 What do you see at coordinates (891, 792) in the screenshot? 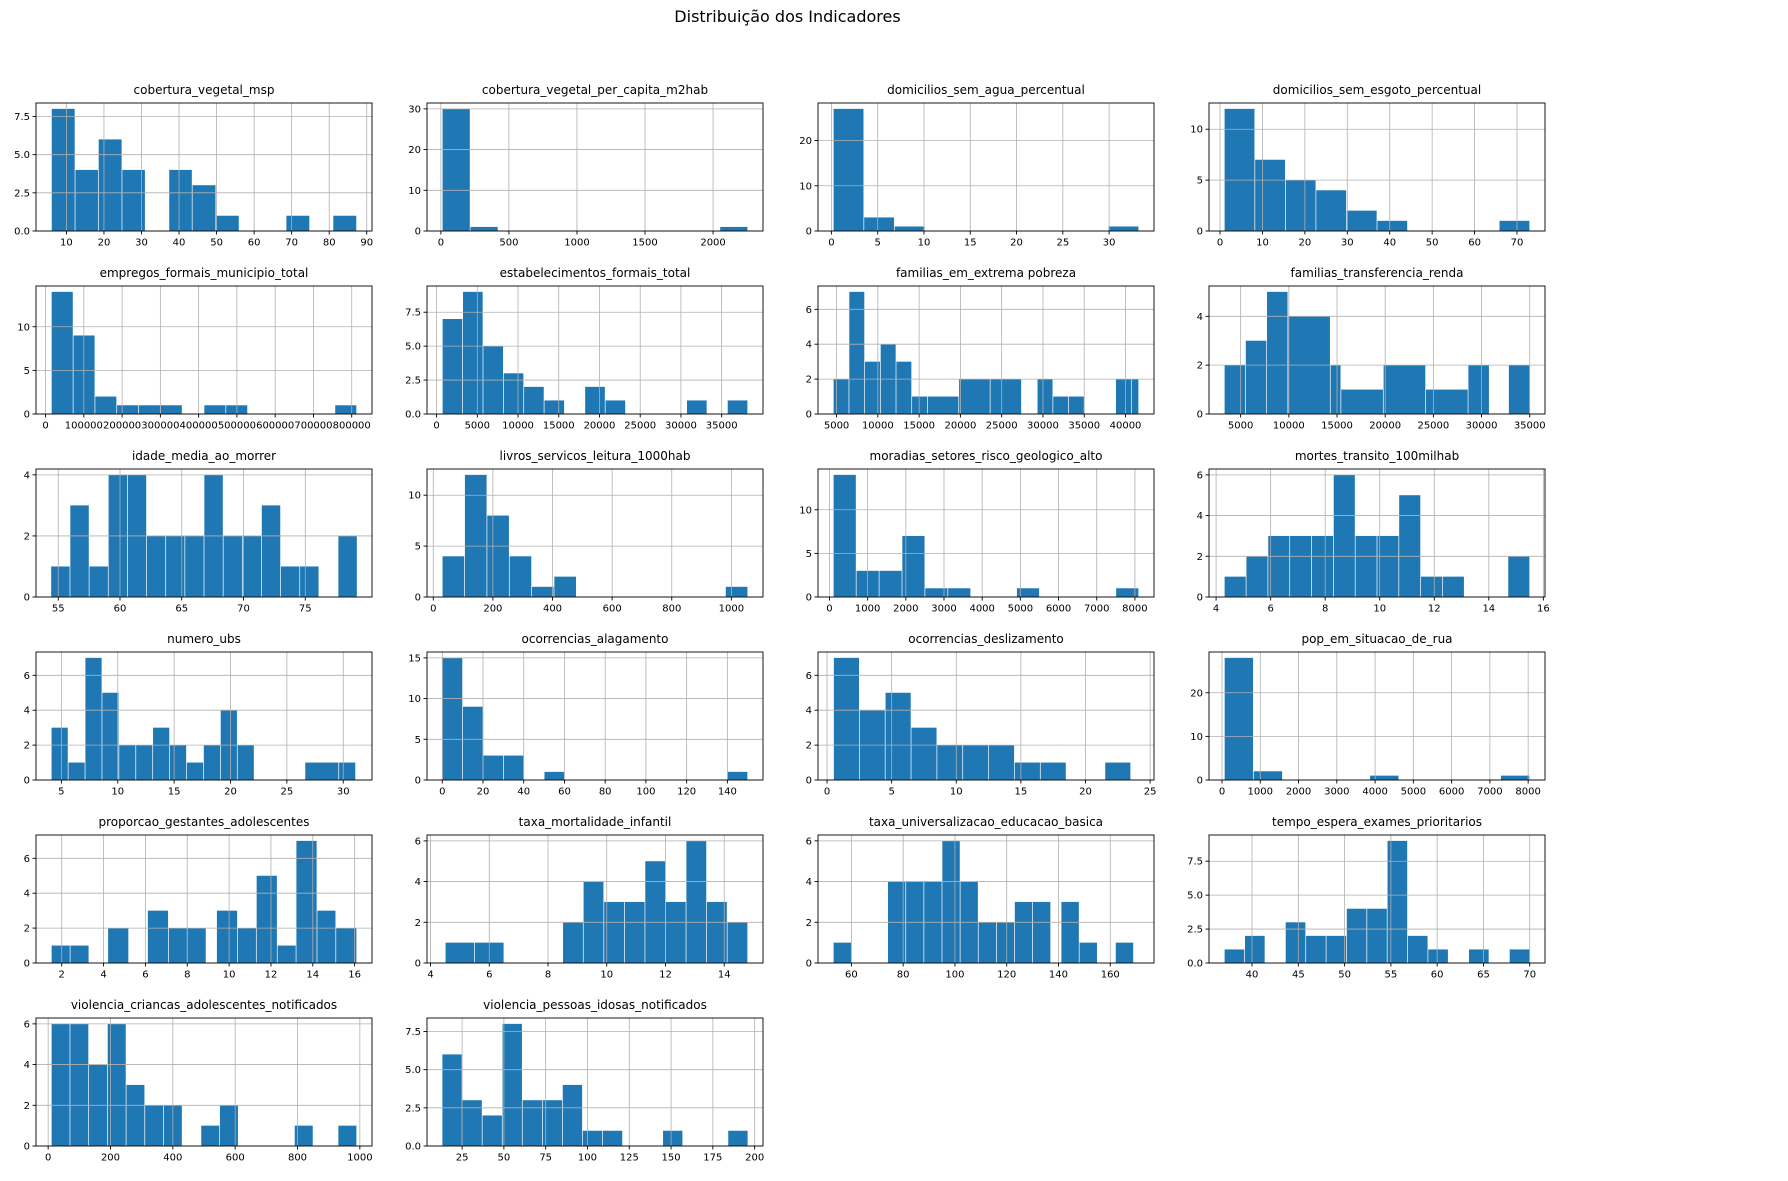
I see `x-tick-label: 5` at bounding box center [891, 792].